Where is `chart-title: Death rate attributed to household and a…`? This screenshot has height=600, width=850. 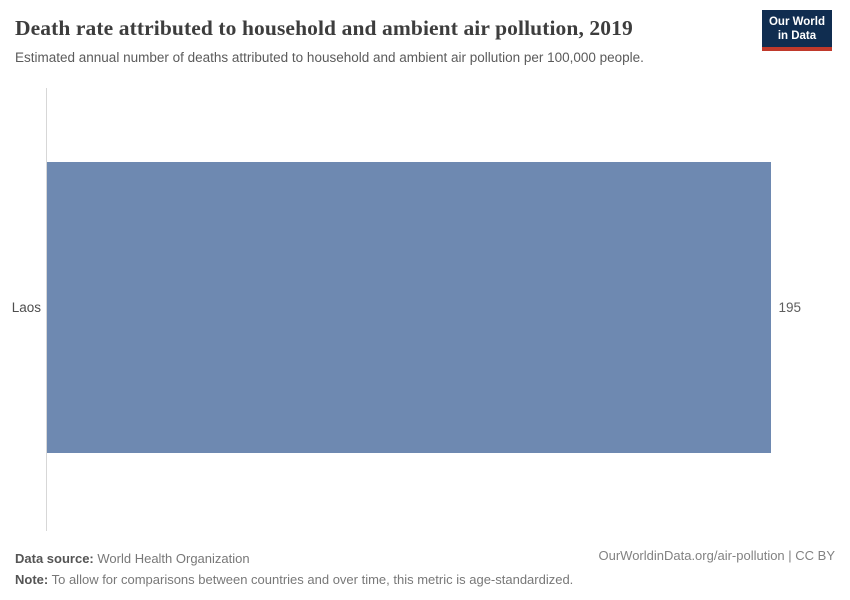
chart-title: Death rate attributed to household and a… is located at coordinates (324, 28).